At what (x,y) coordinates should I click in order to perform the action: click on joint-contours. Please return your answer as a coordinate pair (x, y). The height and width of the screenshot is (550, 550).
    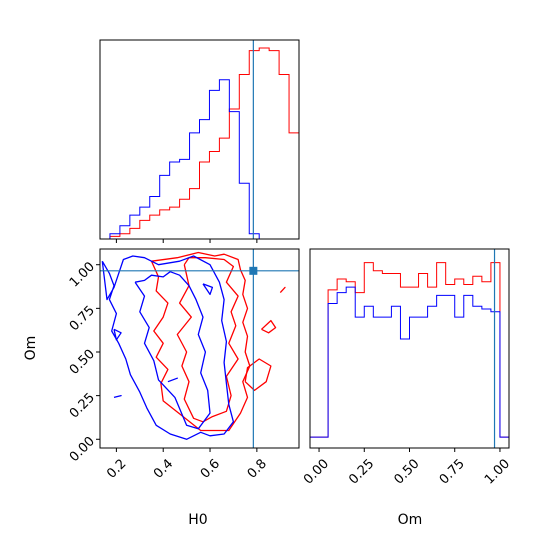
    Looking at the image, I should click on (193, 345).